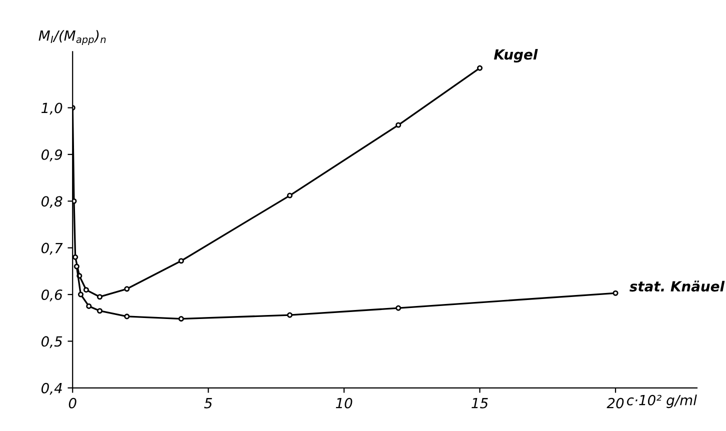 Image resolution: width=726 pixels, height=431 pixels. Describe the element at coordinates (51, 108) in the screenshot. I see `y-tick-label: 1,0` at that location.